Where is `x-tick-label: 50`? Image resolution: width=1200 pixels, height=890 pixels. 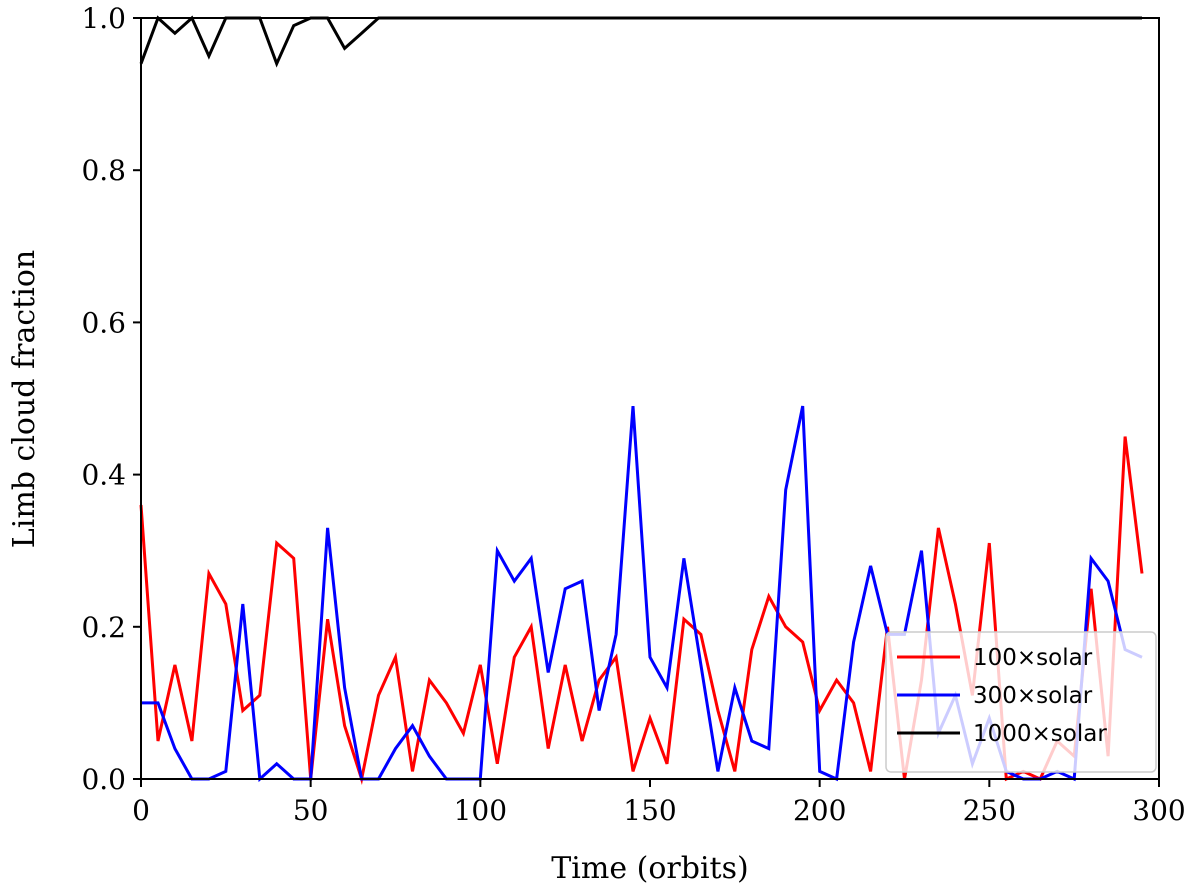 x-tick-label: 50 is located at coordinates (311, 810).